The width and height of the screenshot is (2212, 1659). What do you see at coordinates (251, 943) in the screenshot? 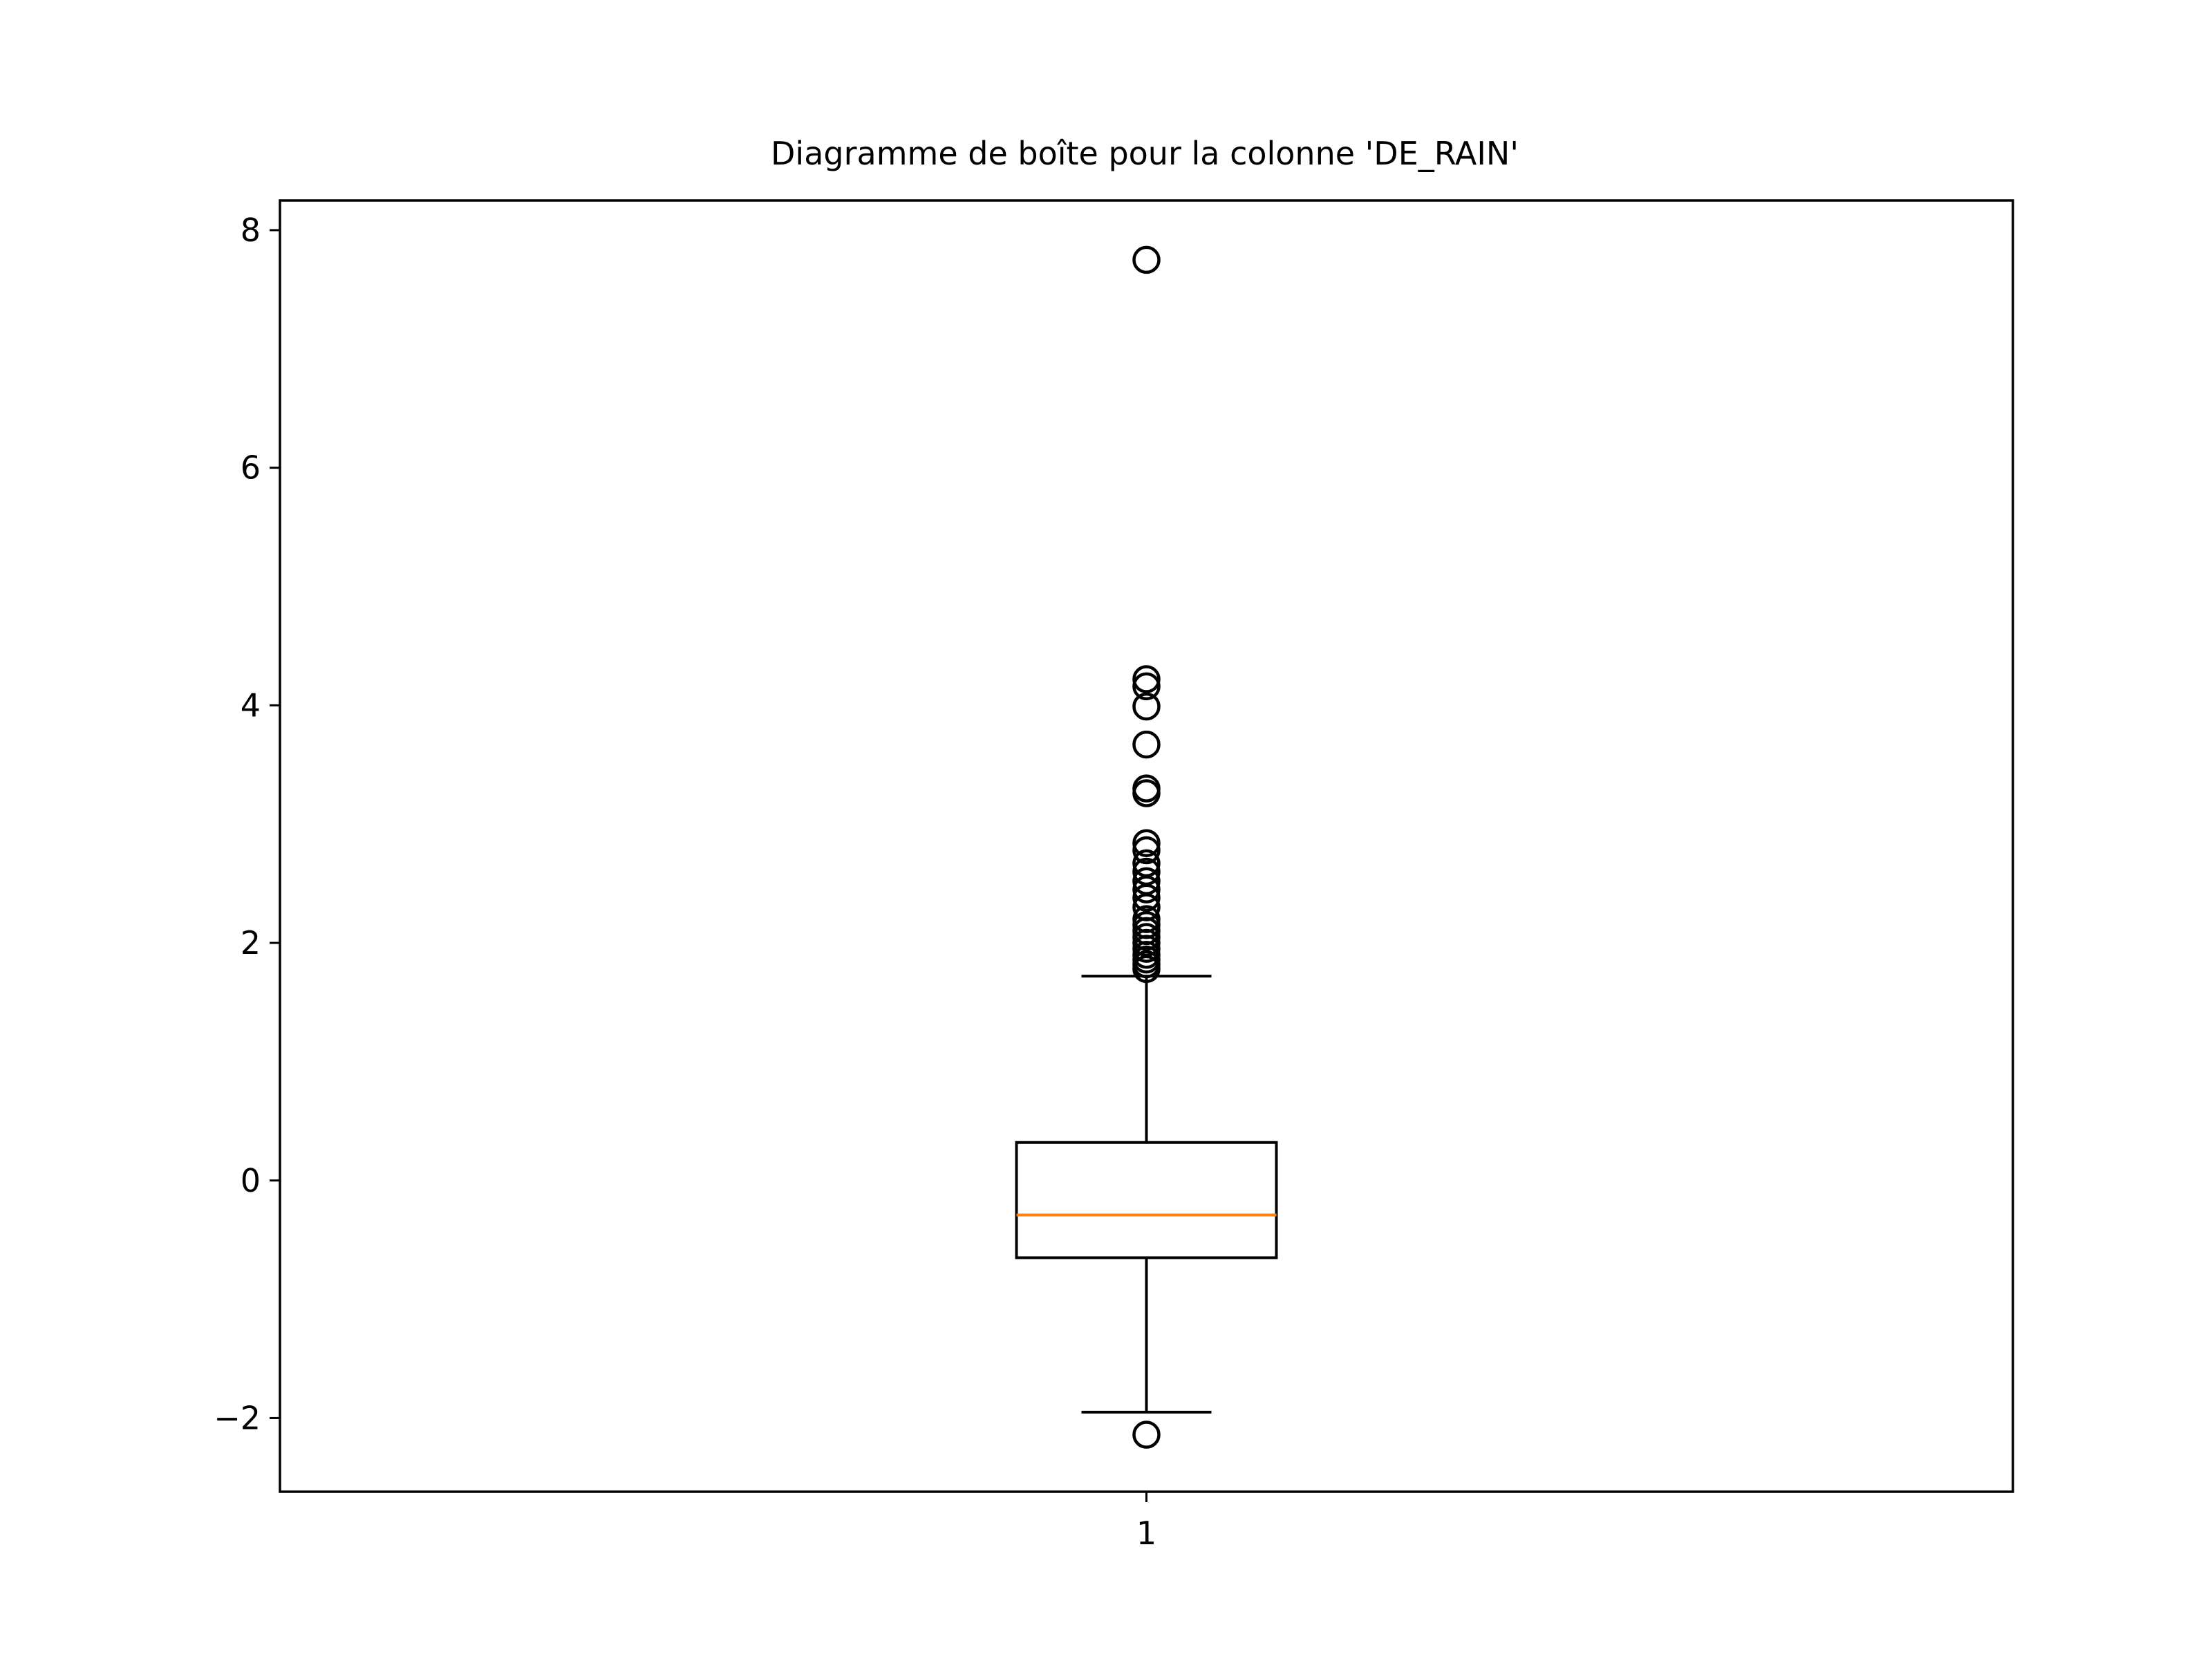
I see `y-tick-label: 2` at bounding box center [251, 943].